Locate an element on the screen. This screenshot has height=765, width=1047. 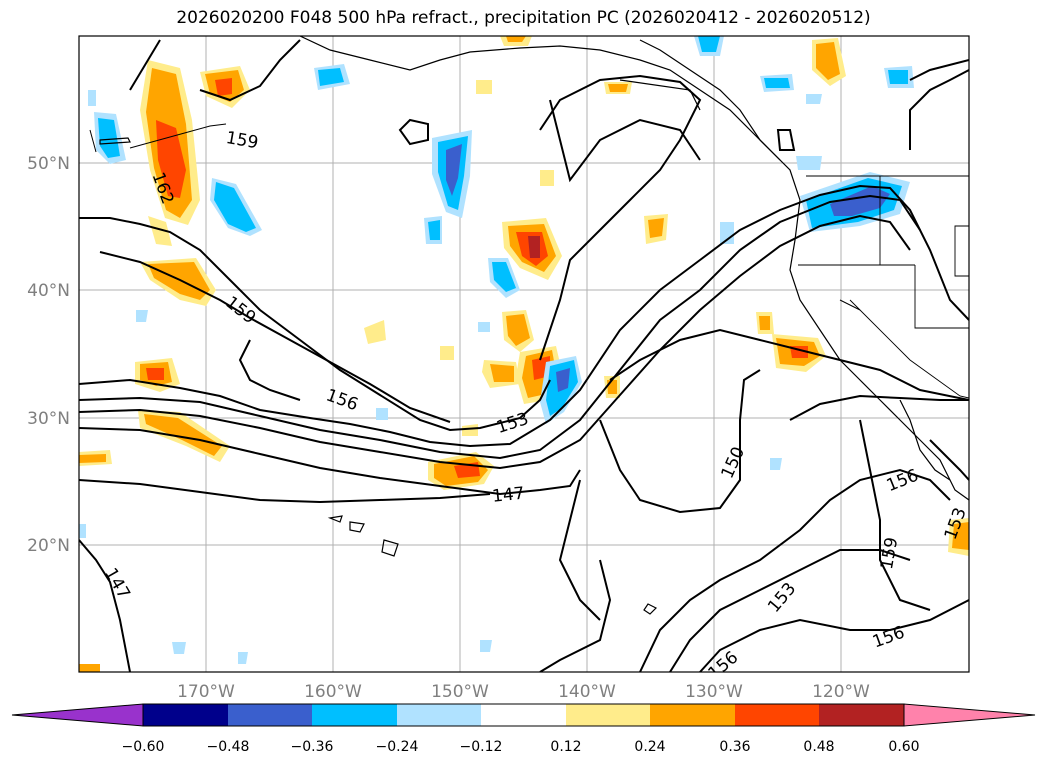
colorbar-tick-label: −0.12 is located at coordinates (481, 747).